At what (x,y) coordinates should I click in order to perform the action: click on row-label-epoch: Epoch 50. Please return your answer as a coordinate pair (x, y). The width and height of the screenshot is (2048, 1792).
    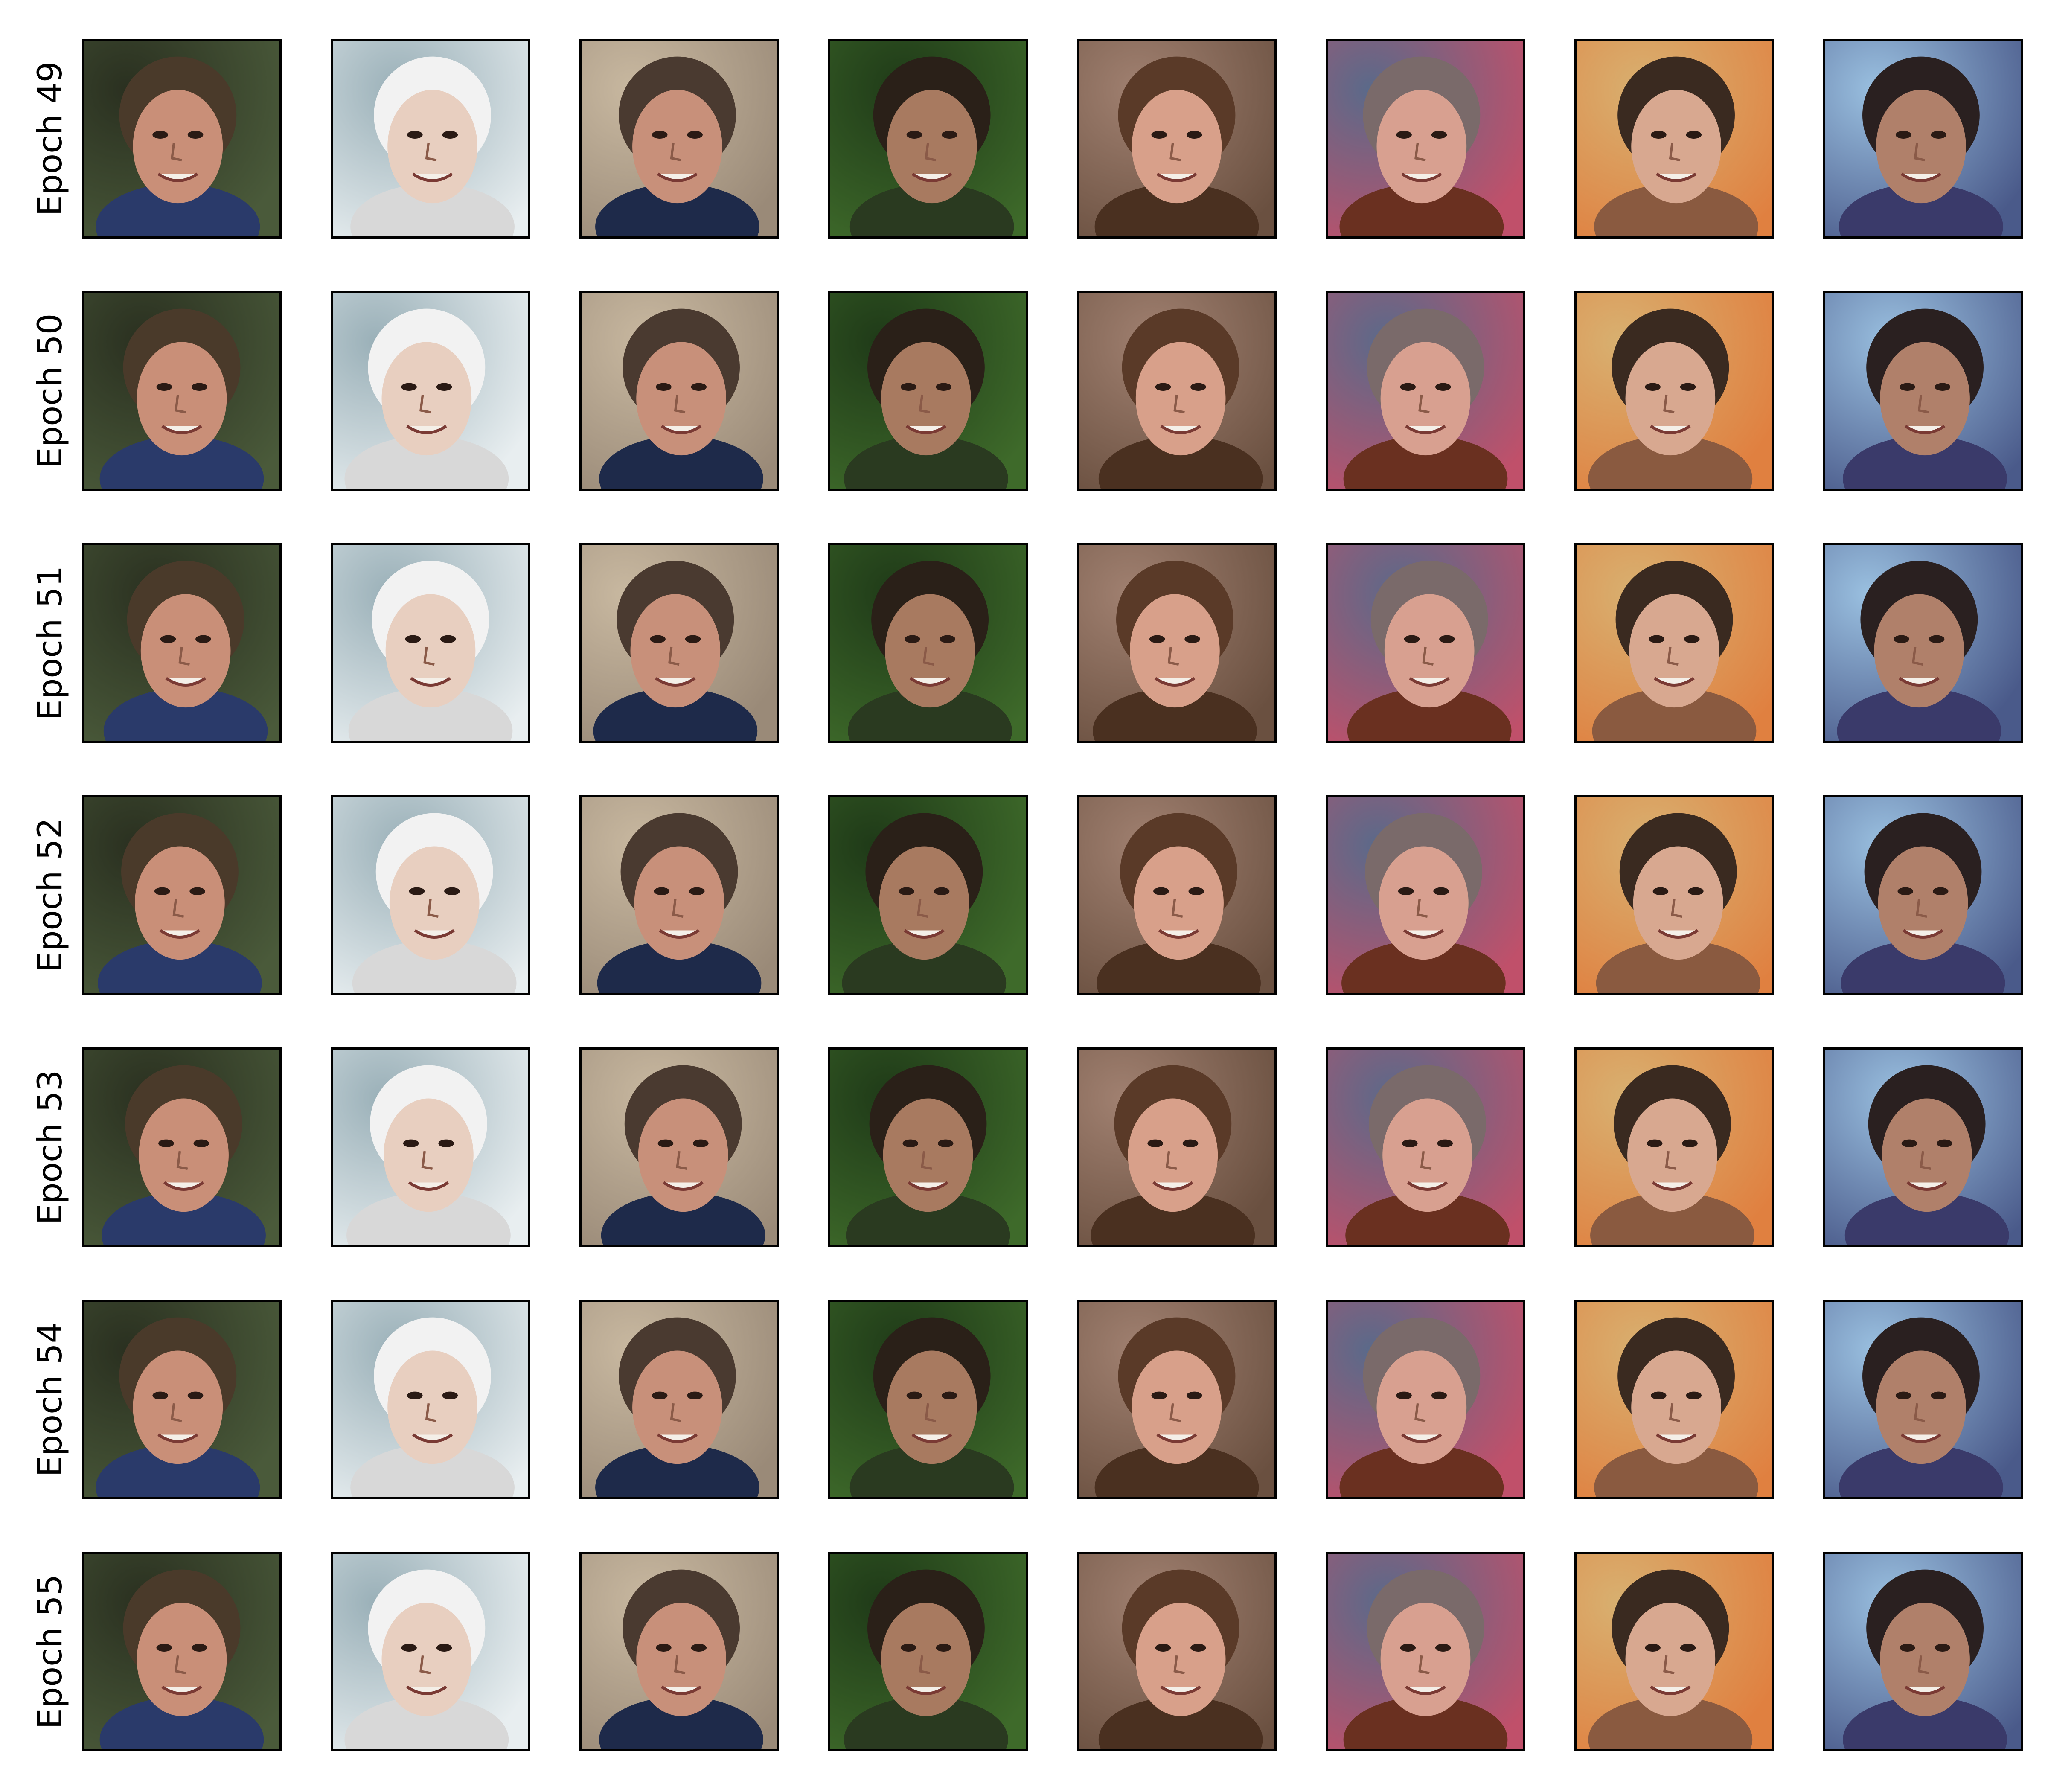
    Looking at the image, I should click on (50, 390).